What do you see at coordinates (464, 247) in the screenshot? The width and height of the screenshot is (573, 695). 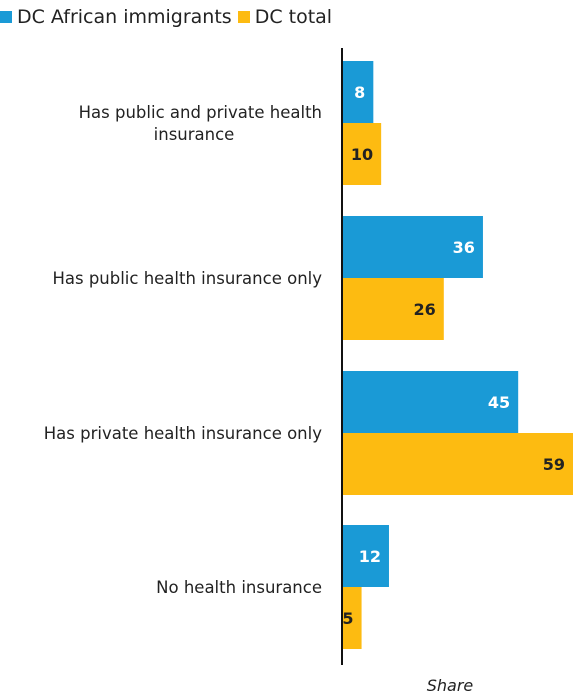 I see `value-label-african-1: 36` at bounding box center [464, 247].